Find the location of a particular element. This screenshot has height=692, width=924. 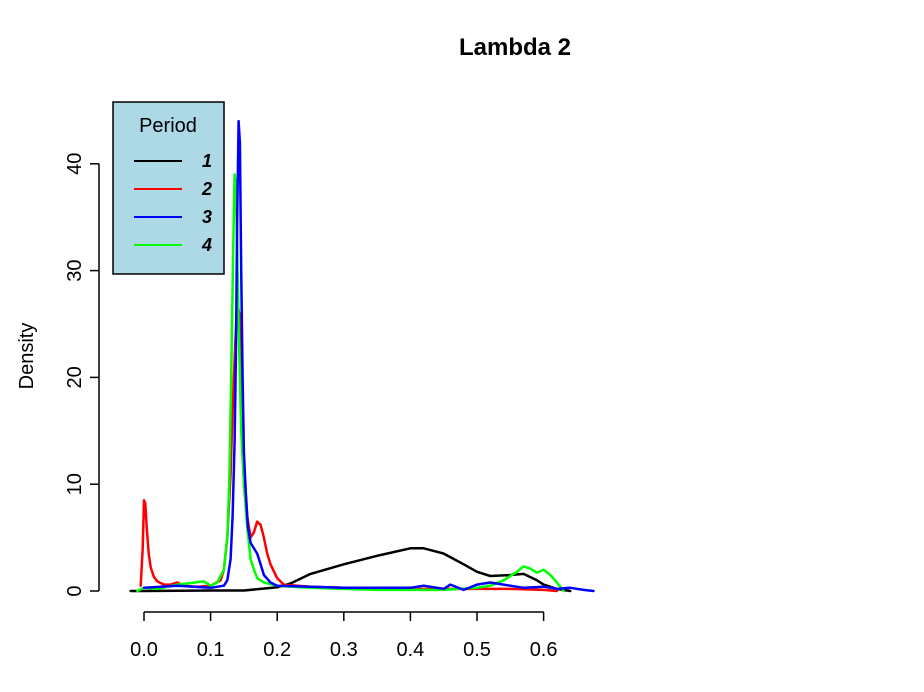

y-tick-label: 0 is located at coordinates (75, 590).